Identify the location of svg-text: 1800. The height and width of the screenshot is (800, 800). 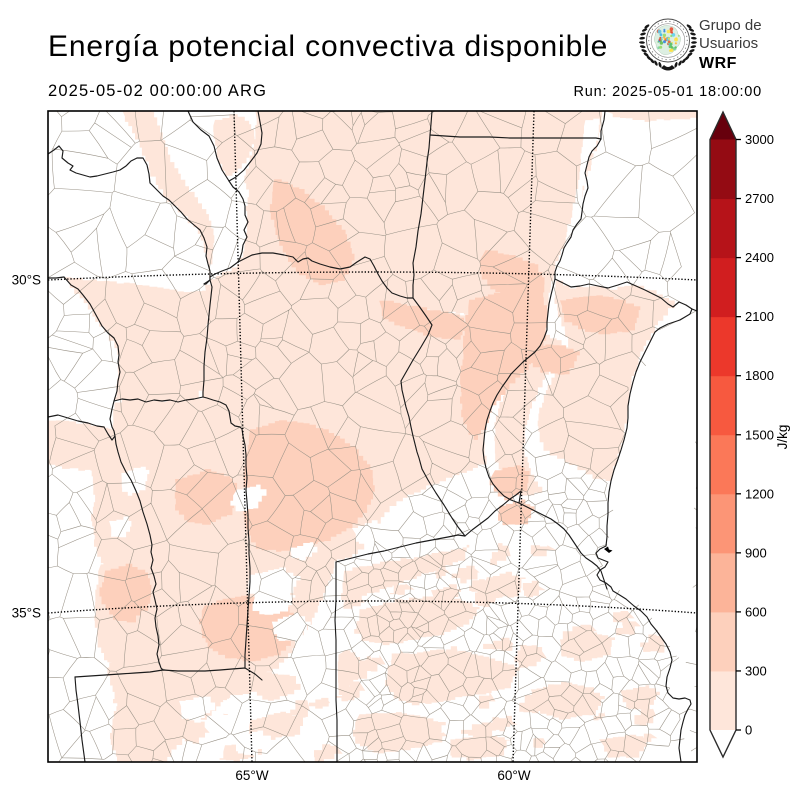
(759, 375).